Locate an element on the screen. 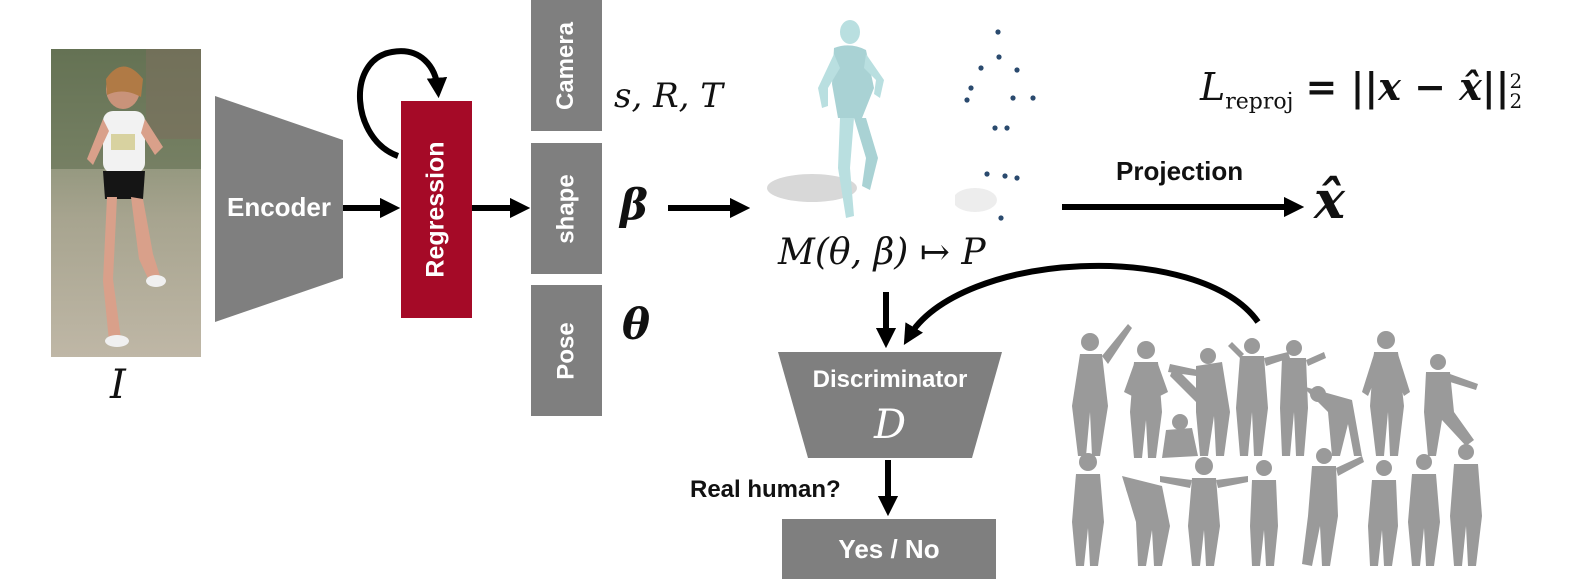 Image resolution: width=1582 pixels, height=584 pixels. loss-subscript: reproj is located at coordinates (1259, 102).